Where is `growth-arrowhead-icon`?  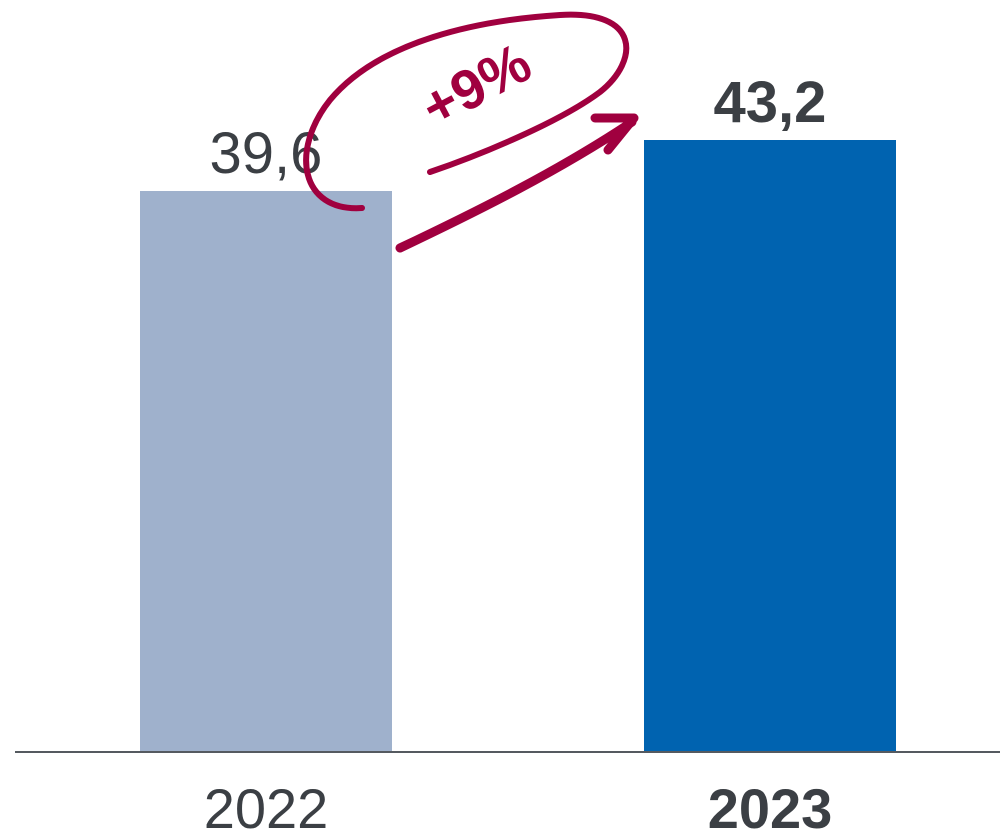
growth-arrowhead-icon is located at coordinates (614, 134).